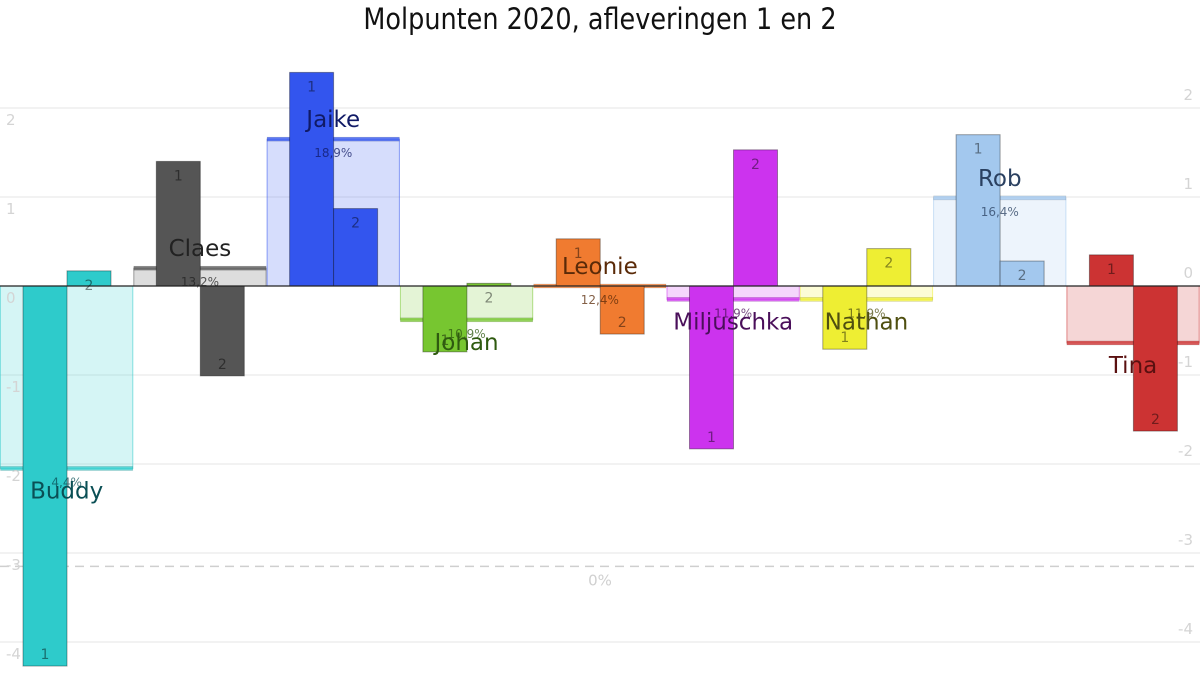  Describe the element at coordinates (466, 334) in the screenshot. I see `percent-label: 10,9%` at that location.